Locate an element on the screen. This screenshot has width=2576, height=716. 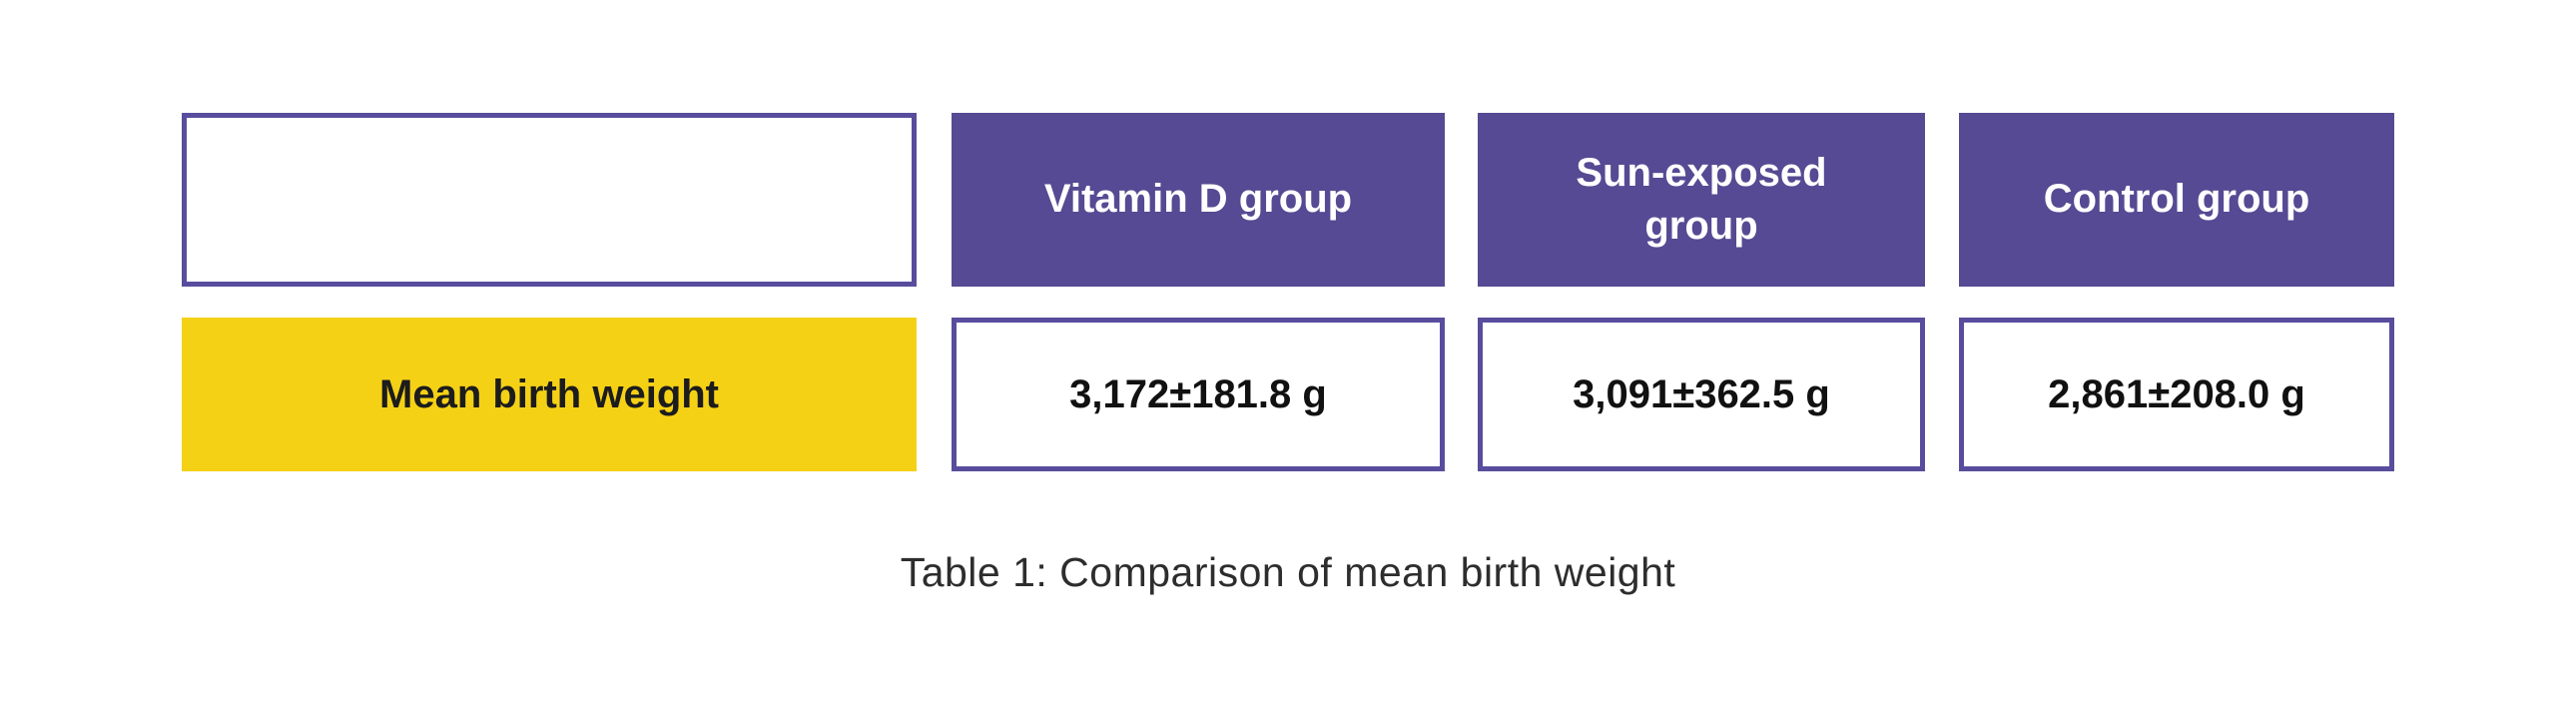
column-header-sun-exposed-group: Sun-exposed group is located at coordinates (1702, 200).